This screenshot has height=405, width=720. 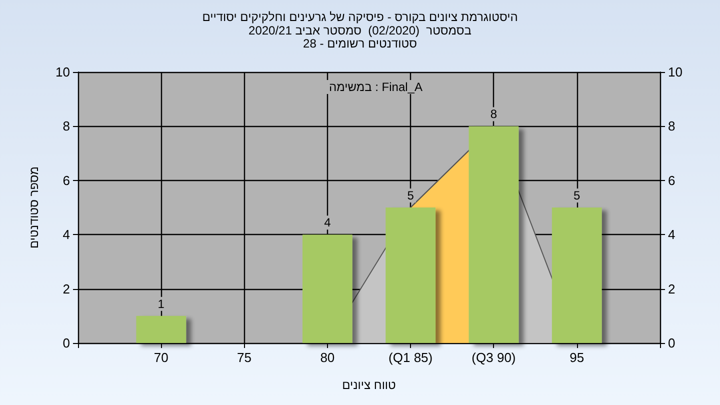 I want to click on data-label: 4, so click(x=328, y=223).